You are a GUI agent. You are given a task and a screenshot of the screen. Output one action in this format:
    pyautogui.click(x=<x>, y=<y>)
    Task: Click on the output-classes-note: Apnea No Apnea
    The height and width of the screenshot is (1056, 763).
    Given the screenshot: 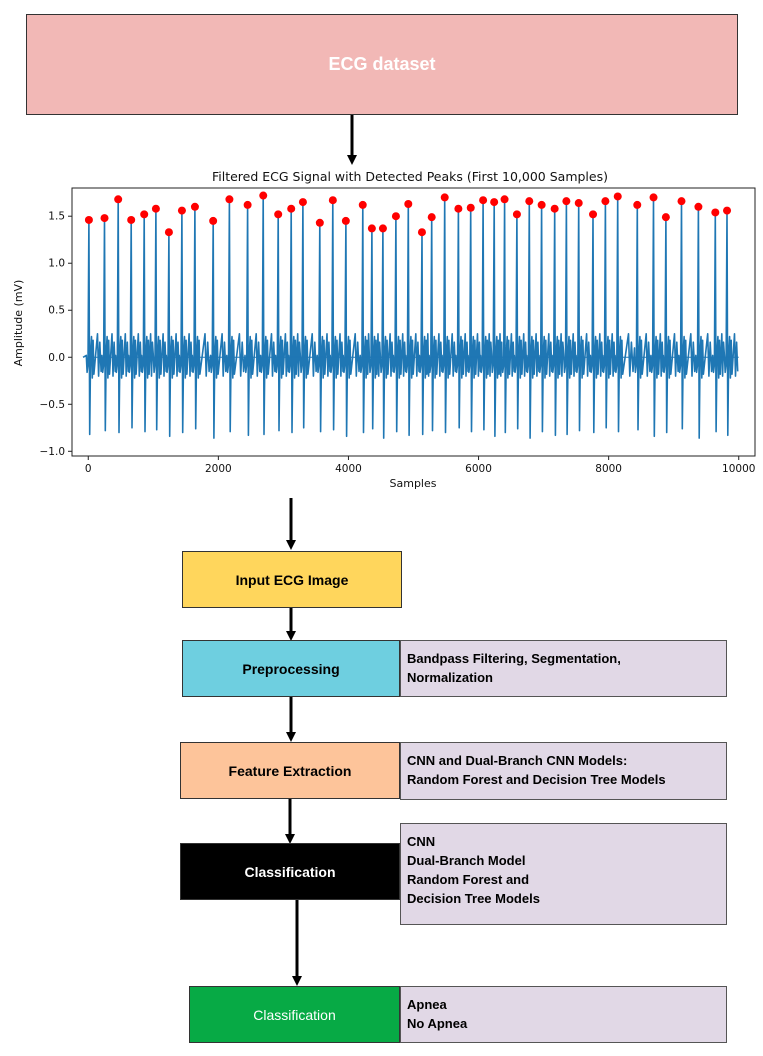 What is the action you would take?
    pyautogui.click(x=563, y=1014)
    